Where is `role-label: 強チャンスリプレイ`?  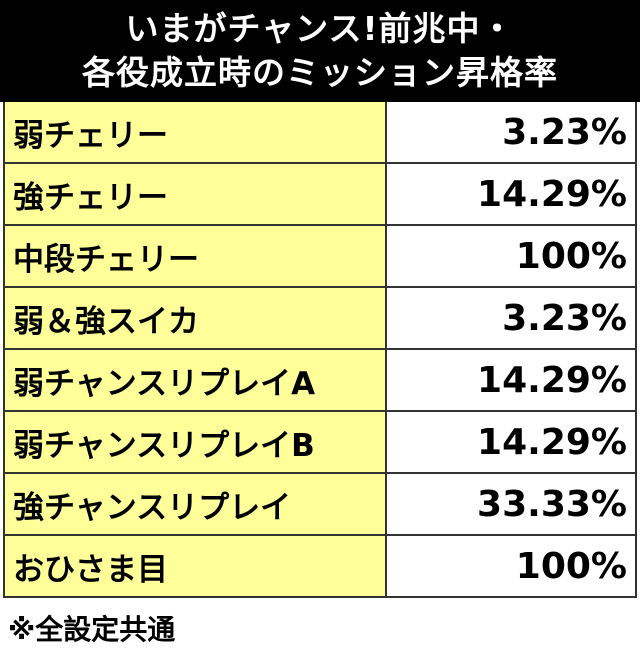
role-label: 強チャンスリプレイ is located at coordinates (196, 504).